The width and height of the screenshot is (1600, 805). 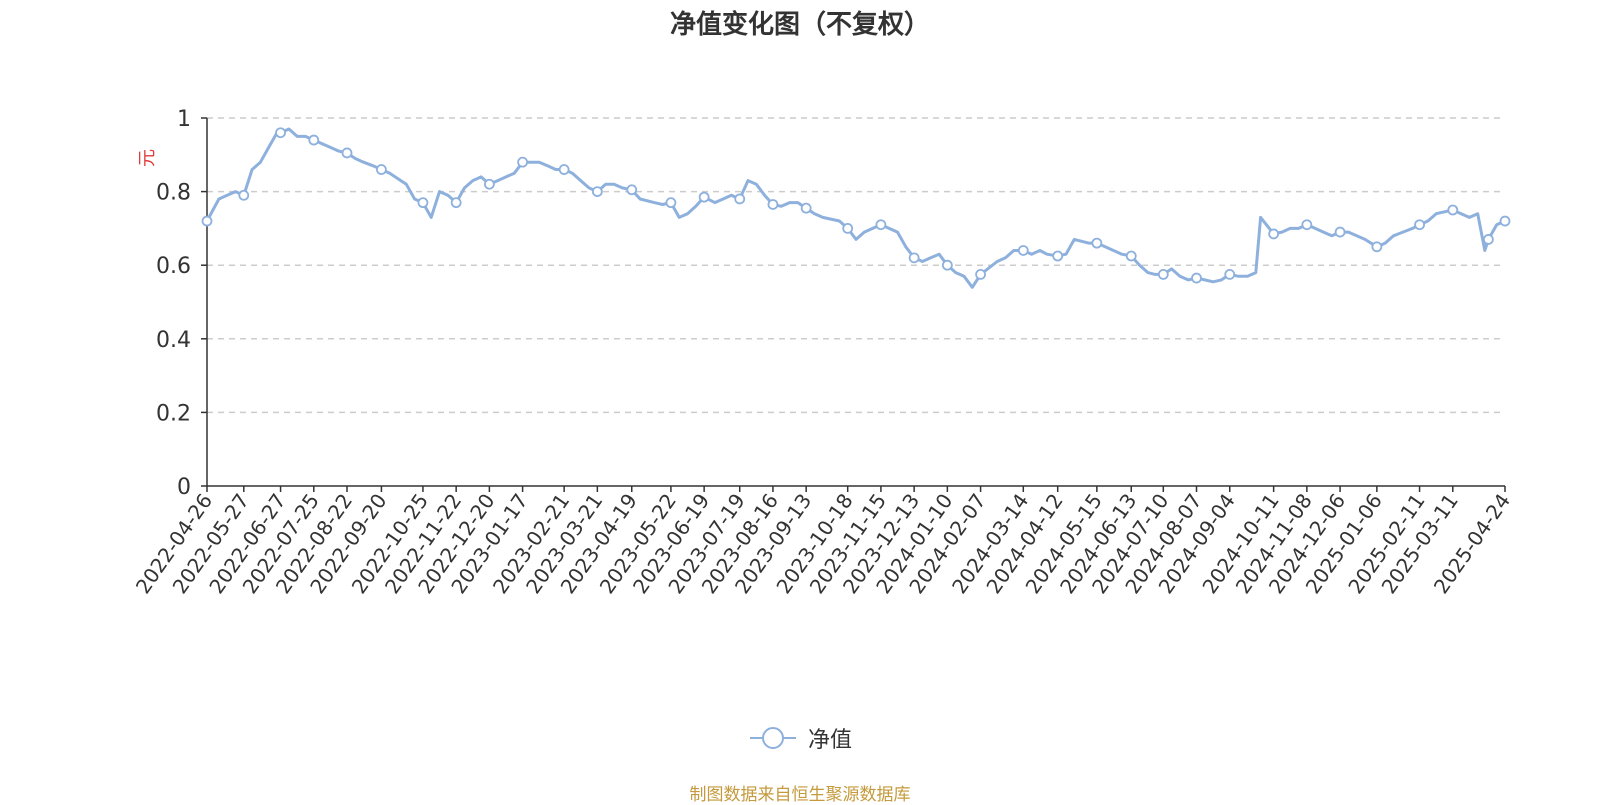 I want to click on y-tick-label: 0.4, so click(x=173, y=340).